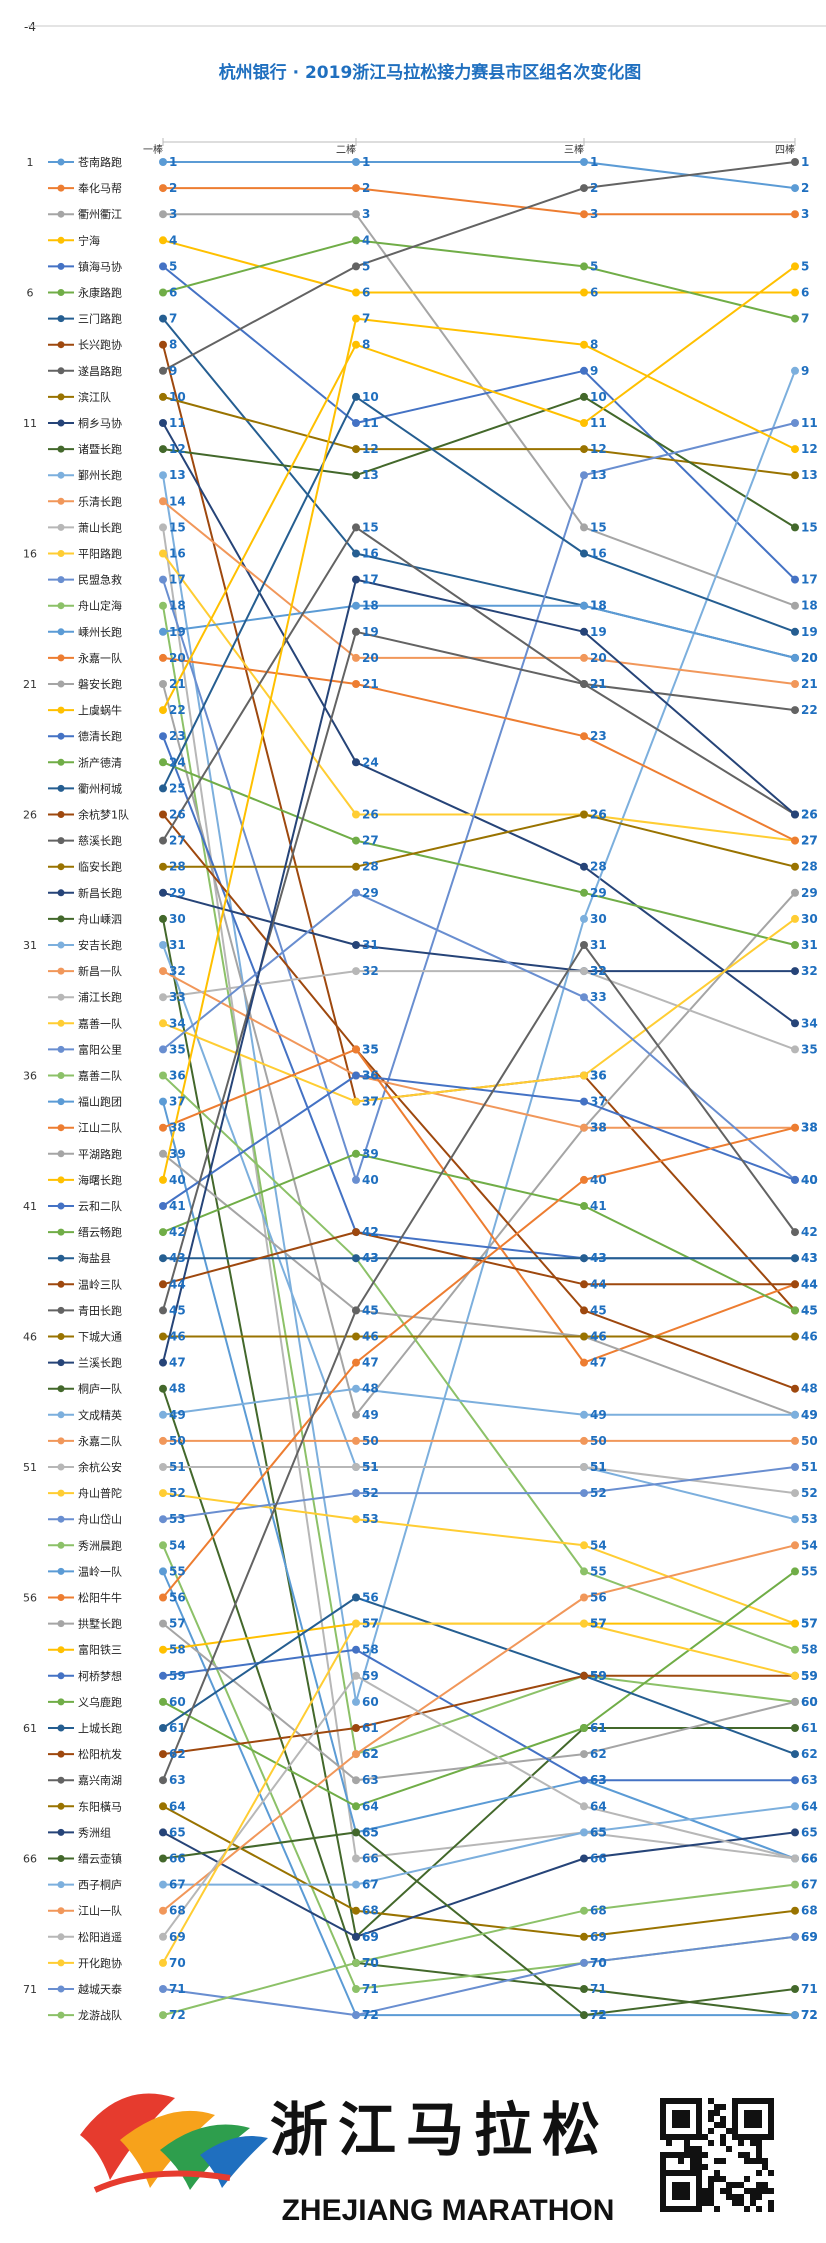 The height and width of the screenshot is (2243, 826). What do you see at coordinates (100, 580) in the screenshot?
I see `legend-label: 民盟急救` at bounding box center [100, 580].